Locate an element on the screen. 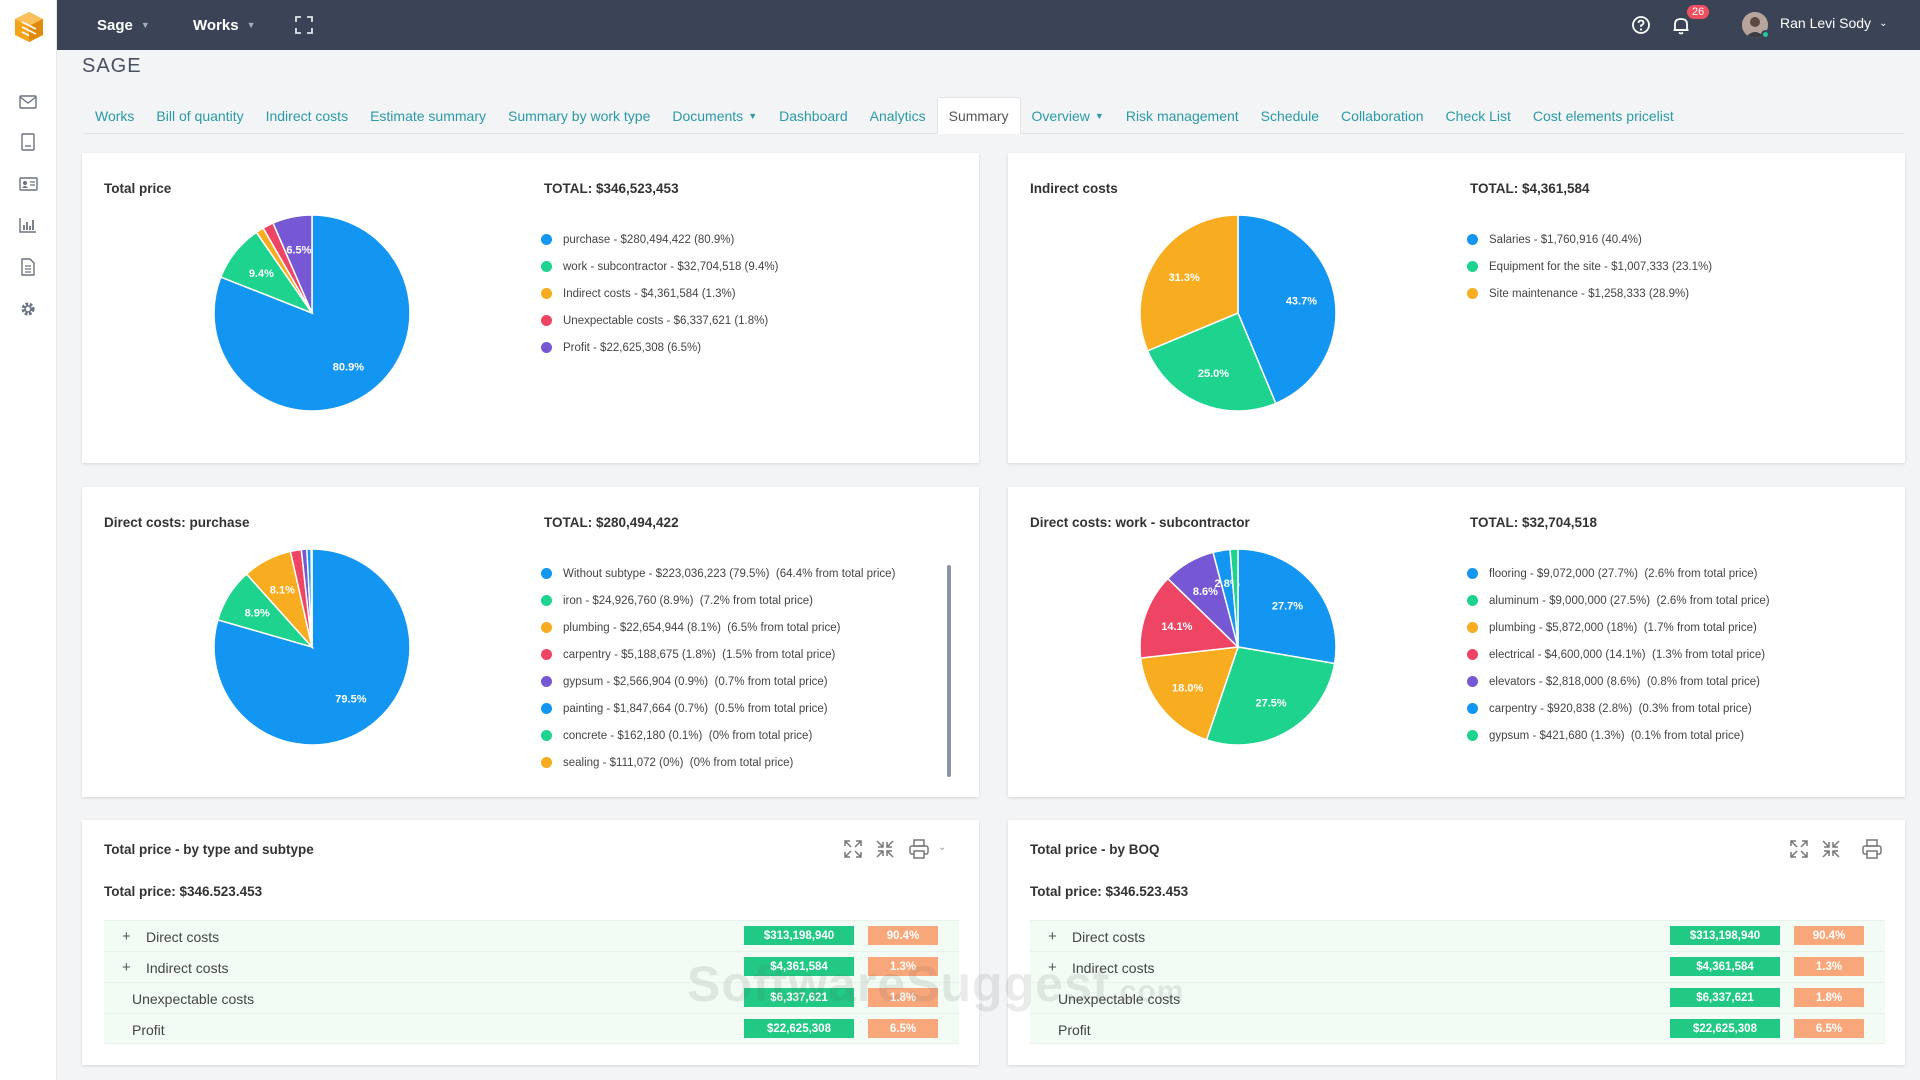  mail-icon is located at coordinates (28, 102).